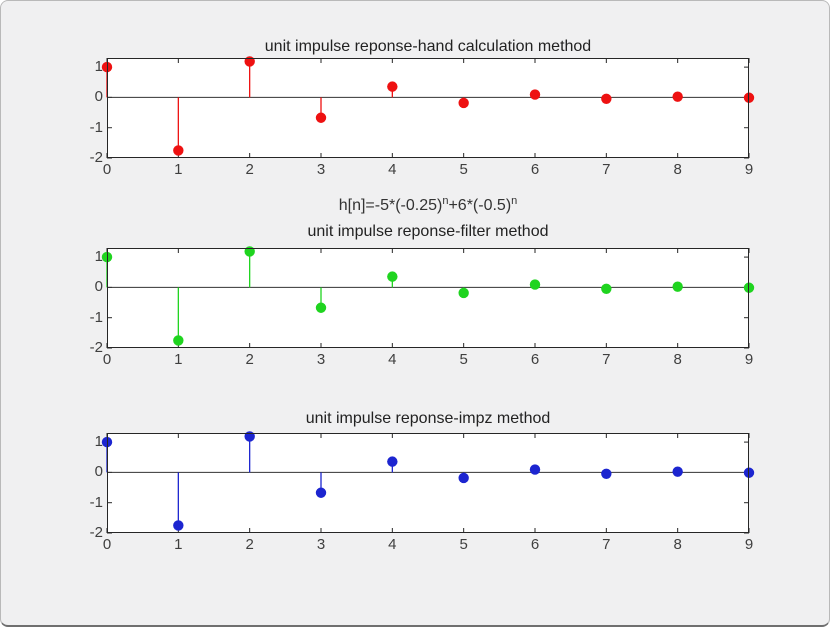 This screenshot has width=830, height=627. I want to click on axes-filter-method, so click(428, 297).